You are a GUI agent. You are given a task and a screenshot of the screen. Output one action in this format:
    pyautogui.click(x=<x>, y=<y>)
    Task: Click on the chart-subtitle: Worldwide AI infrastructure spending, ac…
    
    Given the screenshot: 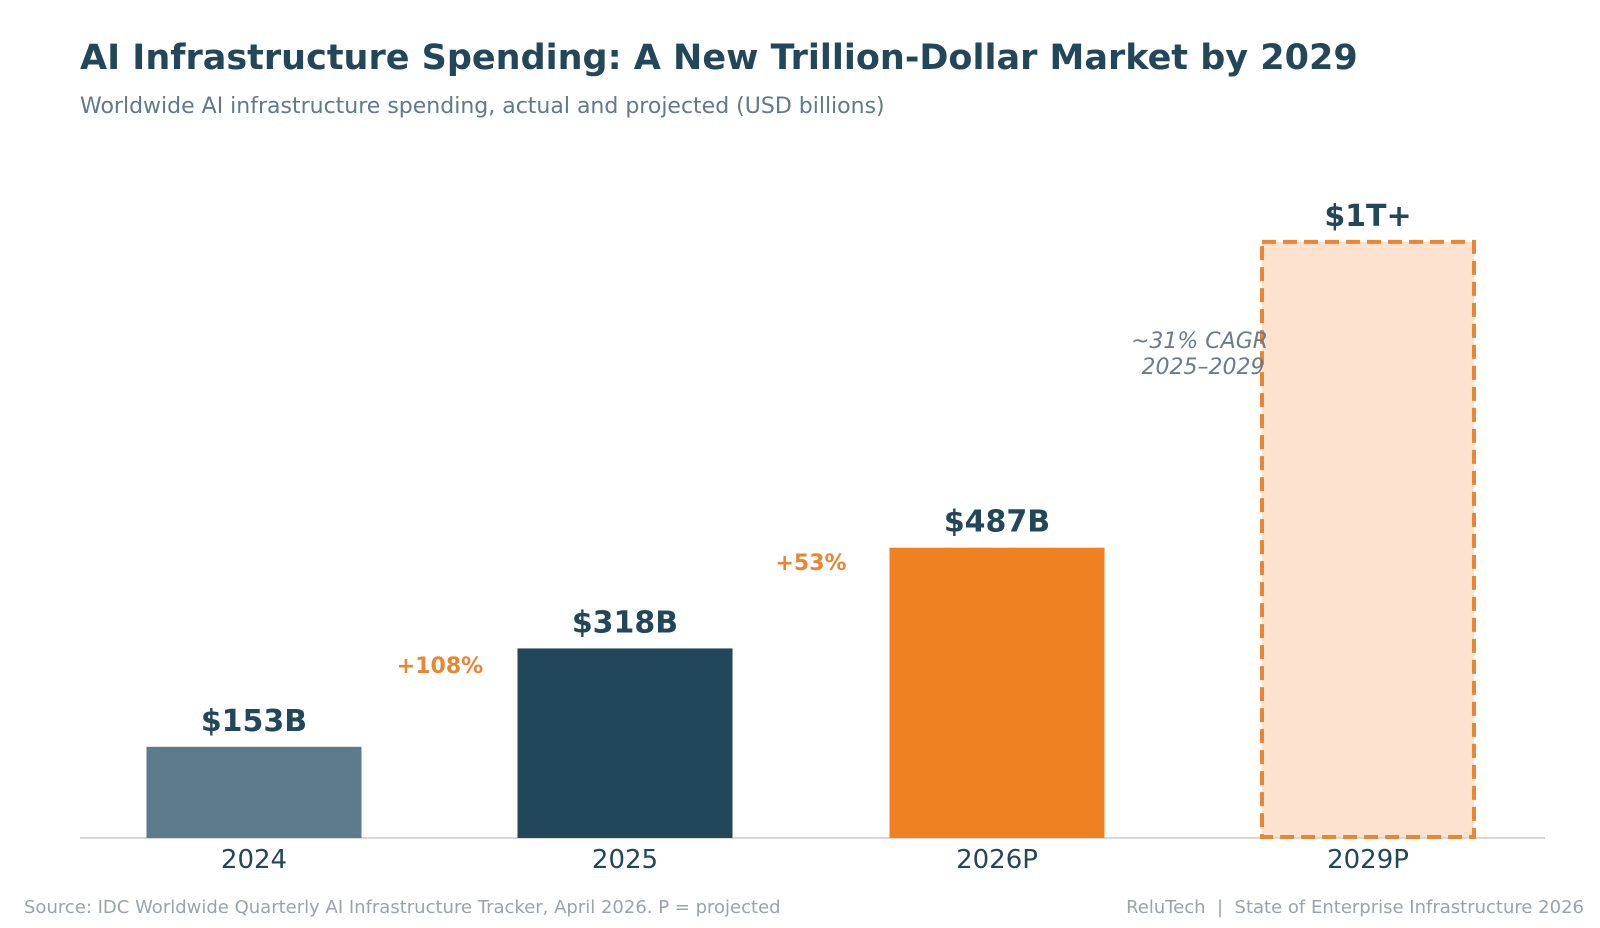 What is the action you would take?
    pyautogui.click(x=482, y=106)
    